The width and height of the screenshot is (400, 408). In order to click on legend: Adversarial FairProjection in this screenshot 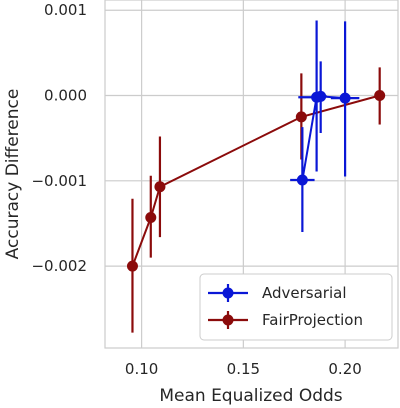, I will do `click(296, 307)`.